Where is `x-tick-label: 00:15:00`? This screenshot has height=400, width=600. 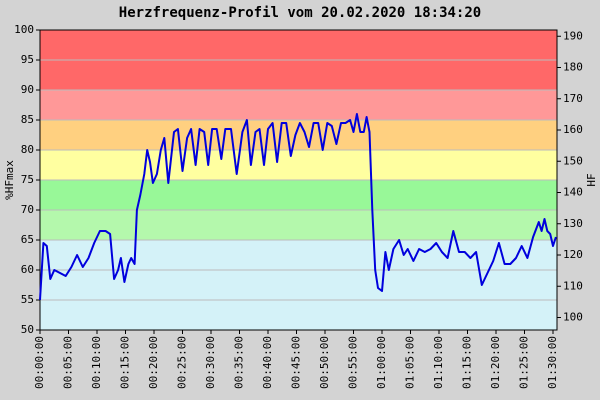
x-tick-label: 00:15:00 is located at coordinates (125, 362).